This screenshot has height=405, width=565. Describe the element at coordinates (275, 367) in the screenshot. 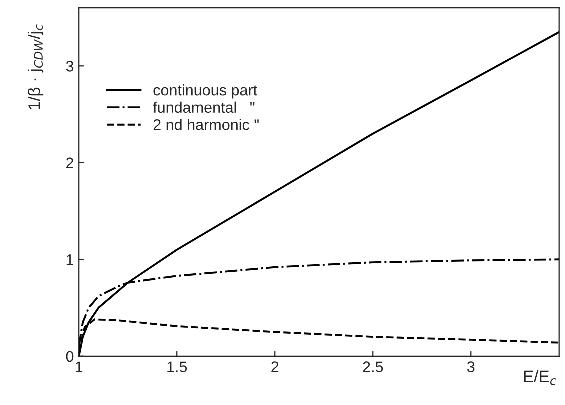

I see `x-tick-label: 2` at that location.